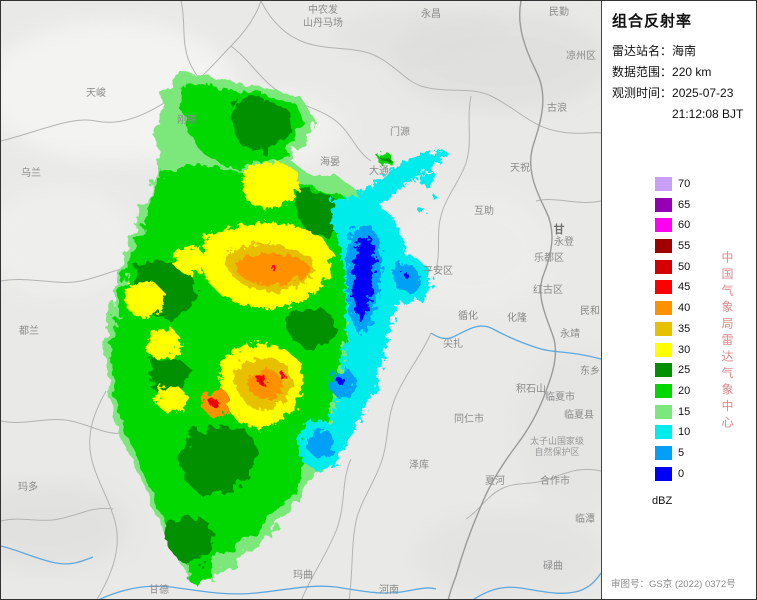  Describe the element at coordinates (557, 440) in the screenshot. I see `place-label: 太子山国家级` at that location.